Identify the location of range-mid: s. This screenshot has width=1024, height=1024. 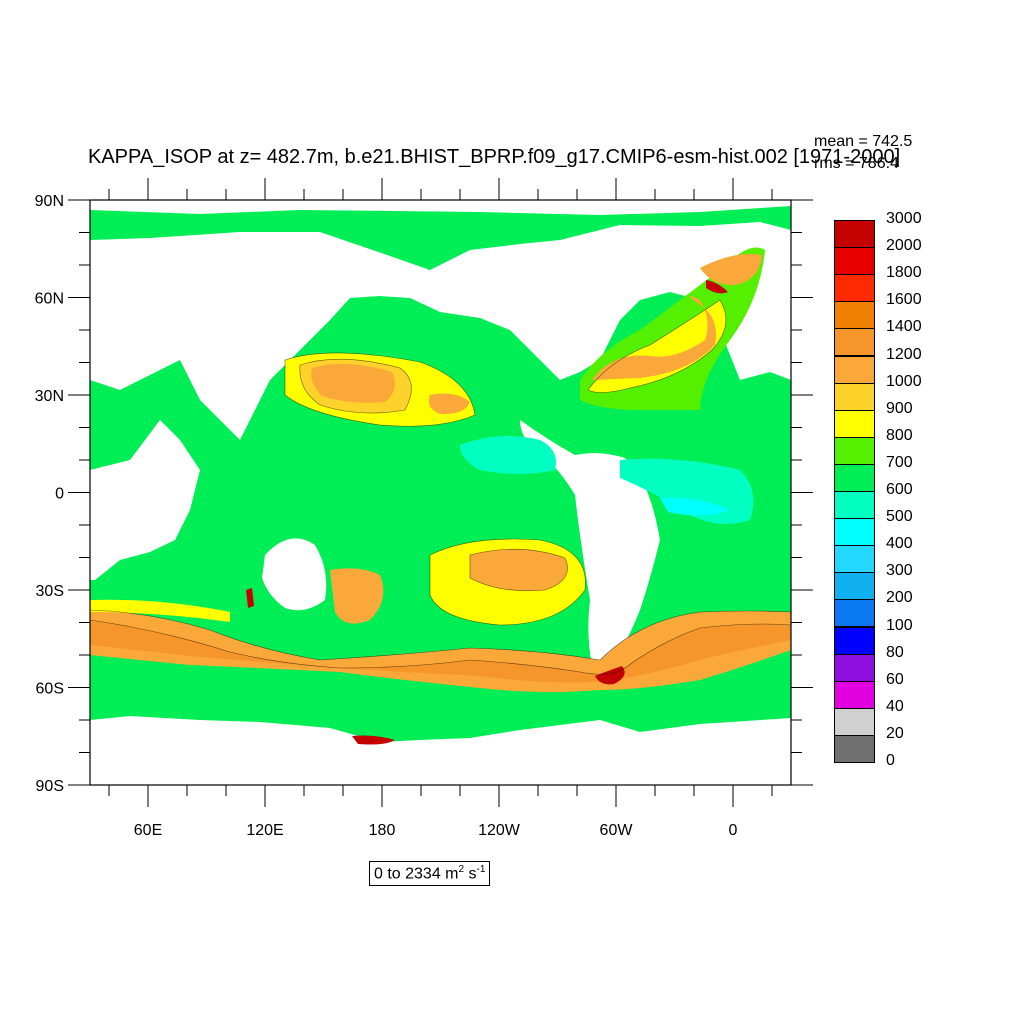
(470, 874).